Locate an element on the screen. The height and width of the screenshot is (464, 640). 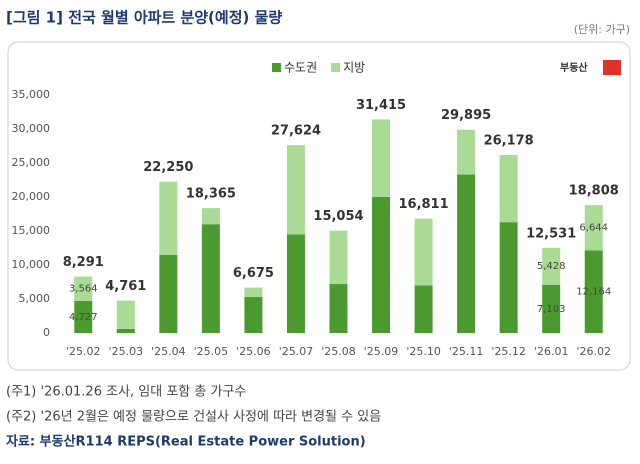
y-tick-label: 5,000 is located at coordinates (35, 298).